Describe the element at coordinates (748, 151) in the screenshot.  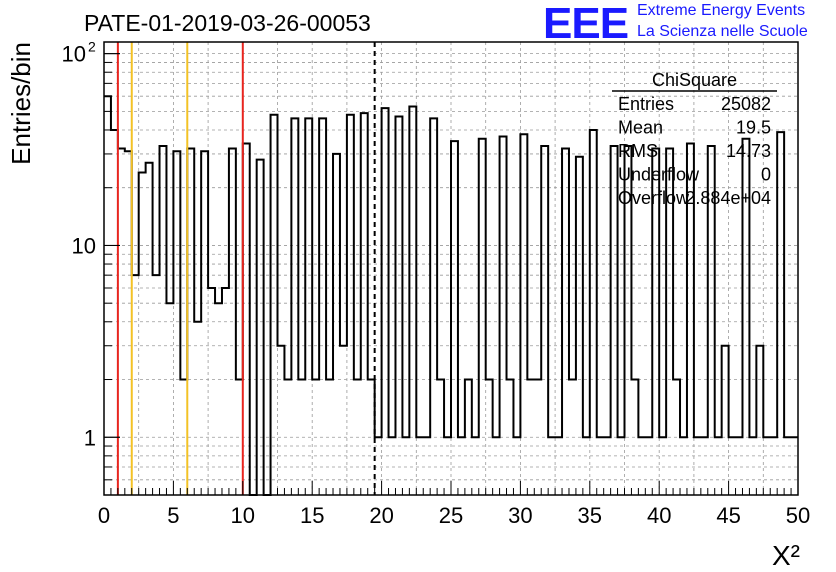
I see `stats-row-value: 14.73` at that location.